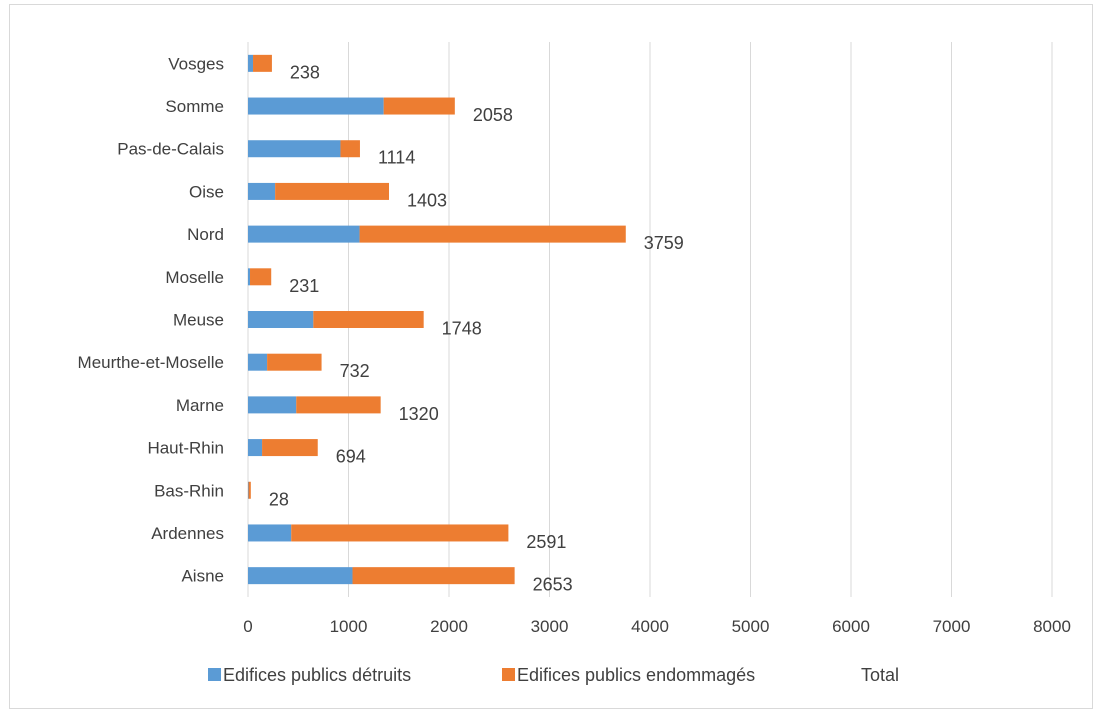  What do you see at coordinates (151, 362) in the screenshot?
I see `category-label: Meurthe-et-Moselle` at bounding box center [151, 362].